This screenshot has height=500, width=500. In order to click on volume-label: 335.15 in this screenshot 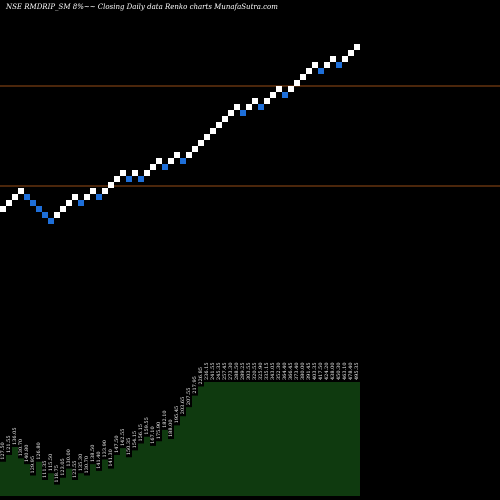, I will do `click(267, 372)`.